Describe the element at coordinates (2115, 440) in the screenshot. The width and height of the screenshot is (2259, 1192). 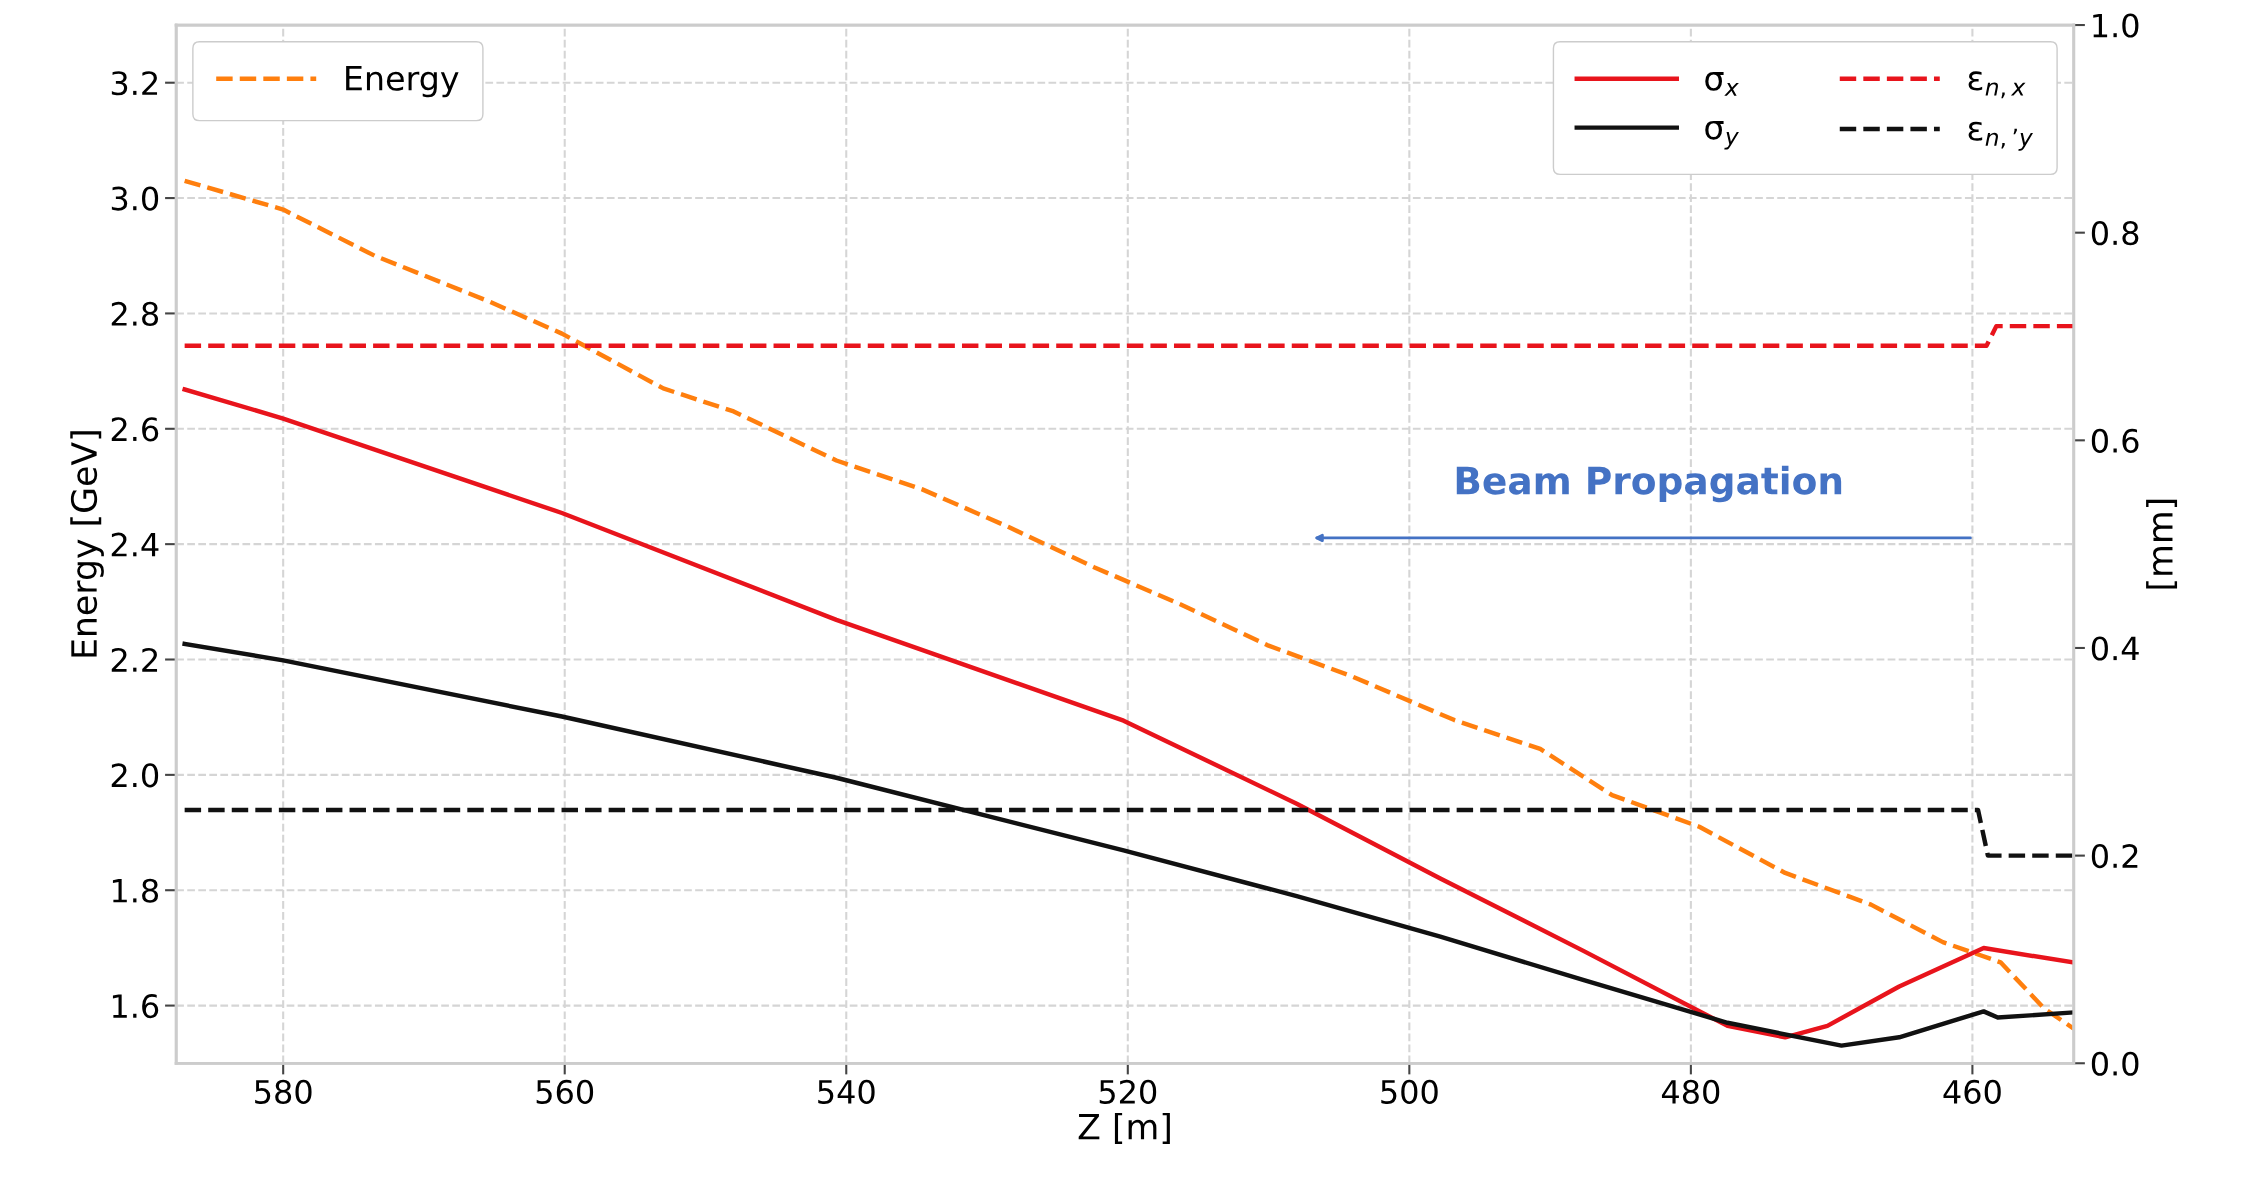
I see `y2-tick-label: 0.6` at that location.